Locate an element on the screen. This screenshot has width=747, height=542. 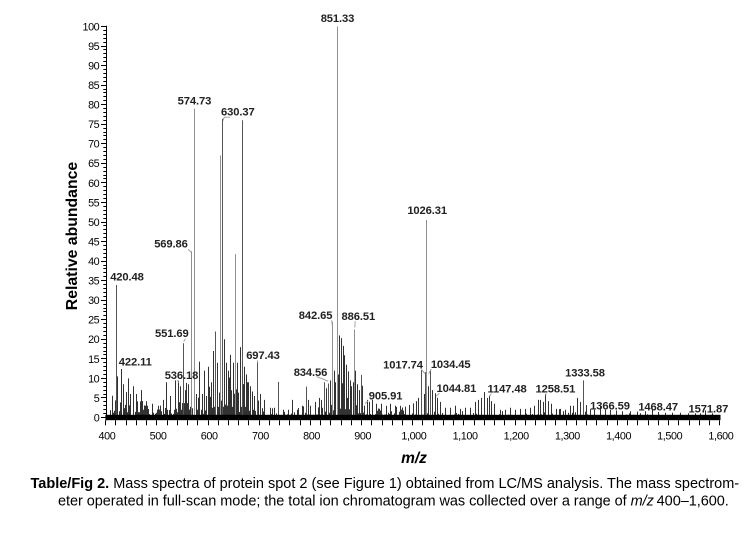
svg-text: 20 is located at coordinates (94, 340).